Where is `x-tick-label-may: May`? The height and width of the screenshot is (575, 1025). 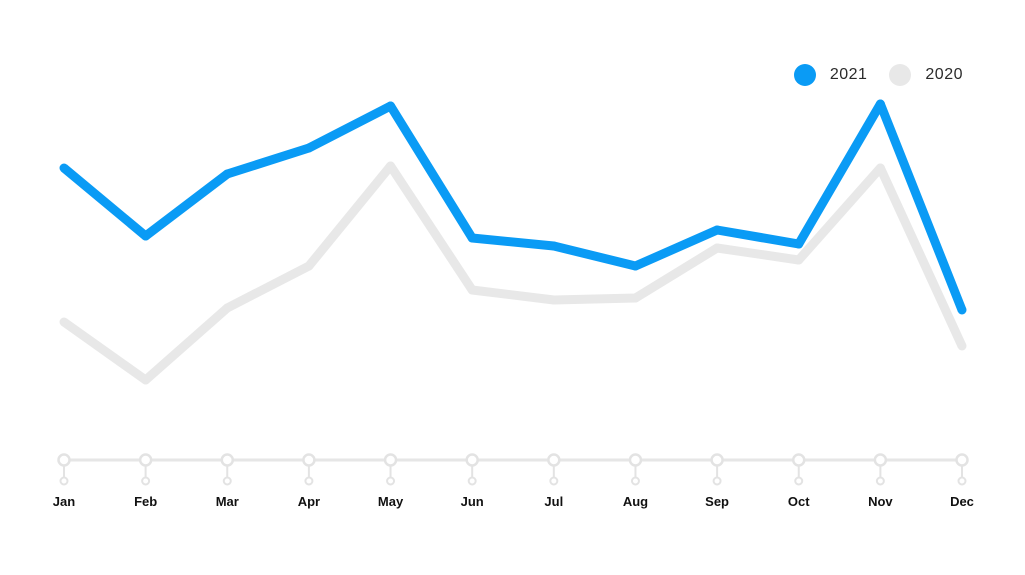
x-tick-label-may: May is located at coordinates (391, 501).